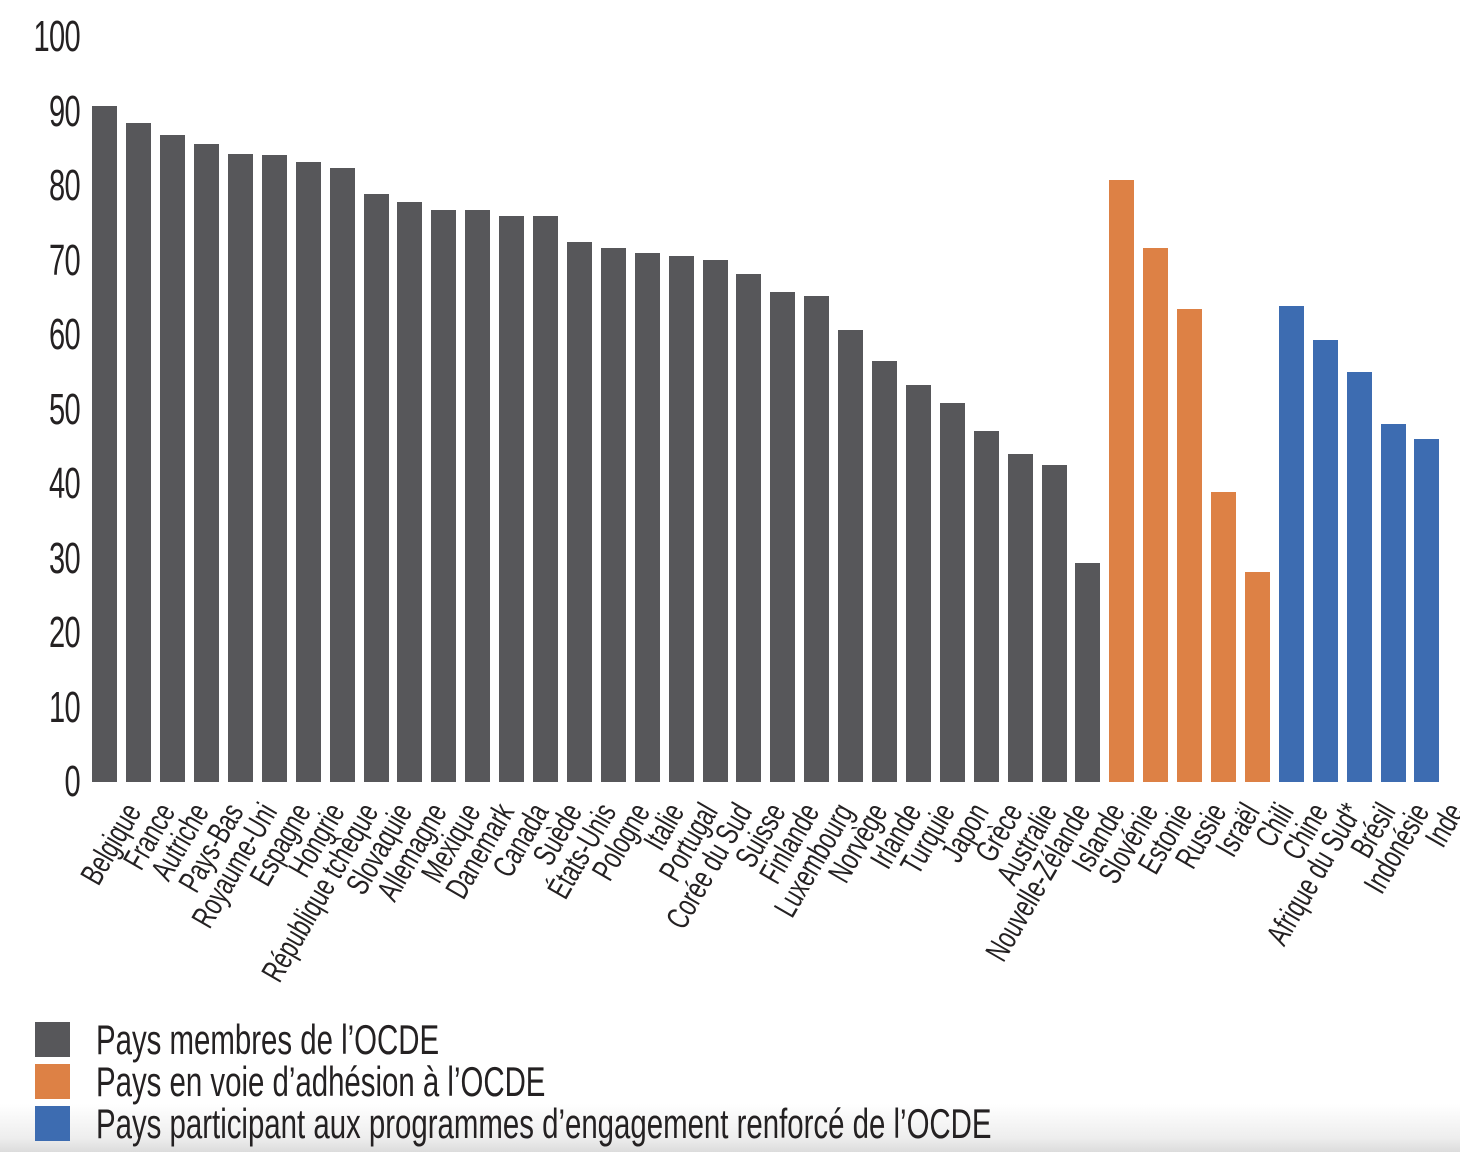 The height and width of the screenshot is (1152, 1460). Describe the element at coordinates (1393, 602) in the screenshot. I see `bar-indonesie` at that location.